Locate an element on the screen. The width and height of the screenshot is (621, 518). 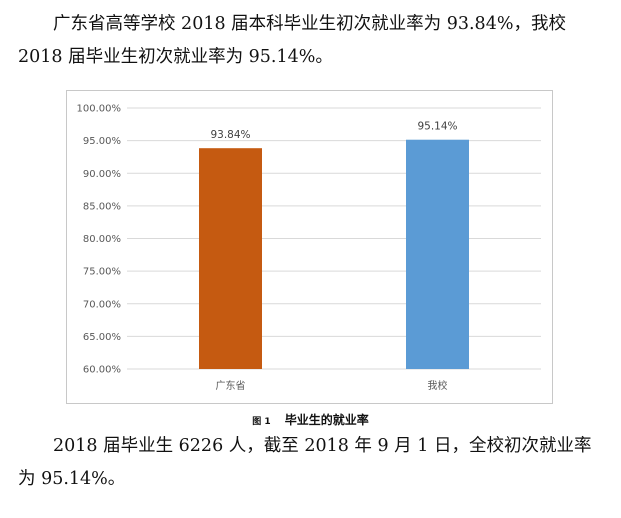
y-tick-label: 100.00% is located at coordinates (99, 109).